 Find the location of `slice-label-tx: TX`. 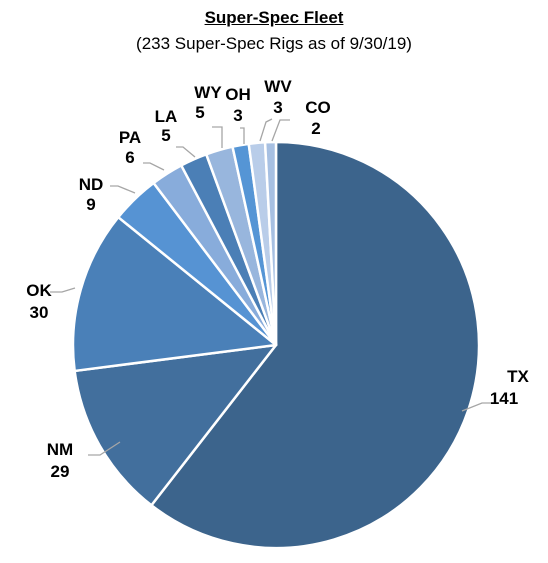

slice-label-tx: TX is located at coordinates (518, 376).